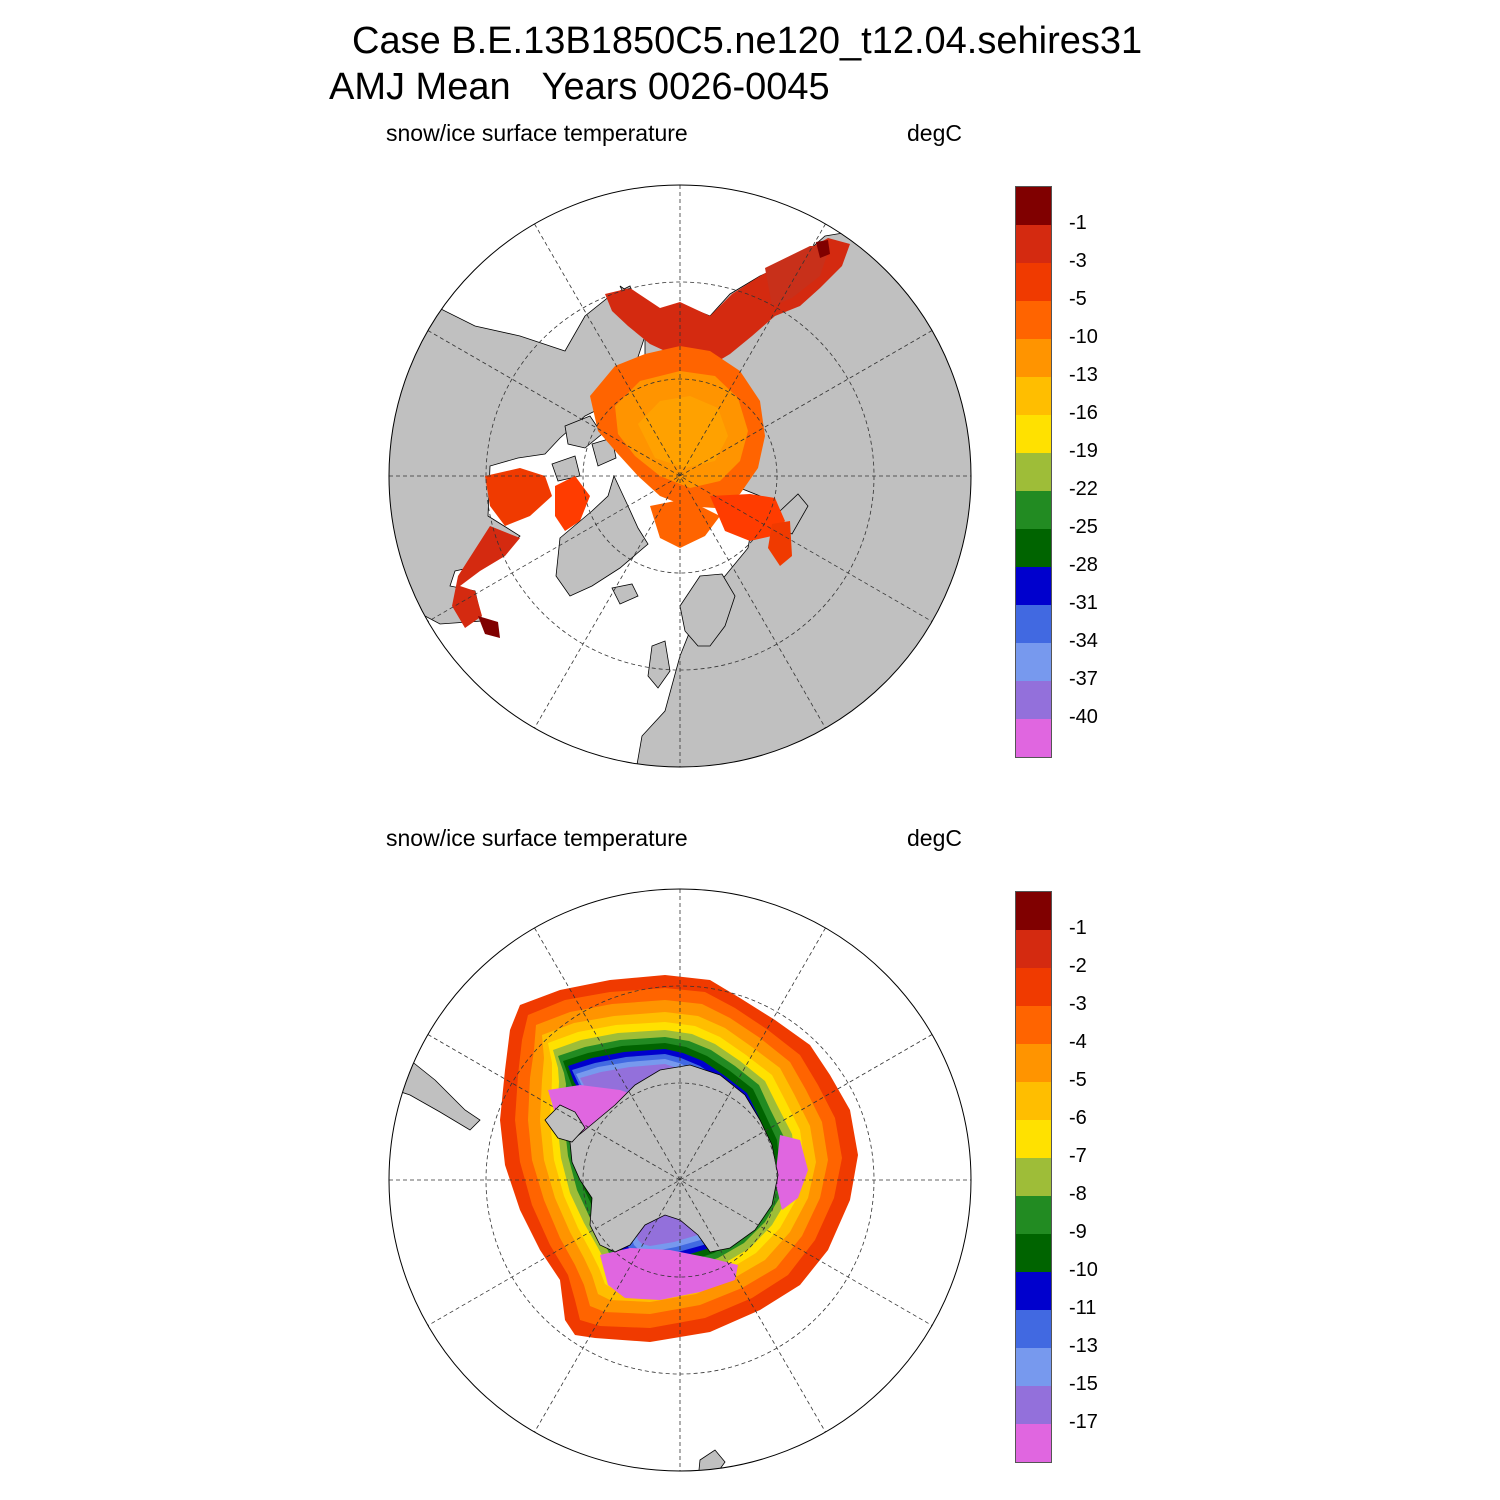 The image size is (1500, 1500). I want to click on south-colorbar-tick-label: -1, so click(1078, 928).